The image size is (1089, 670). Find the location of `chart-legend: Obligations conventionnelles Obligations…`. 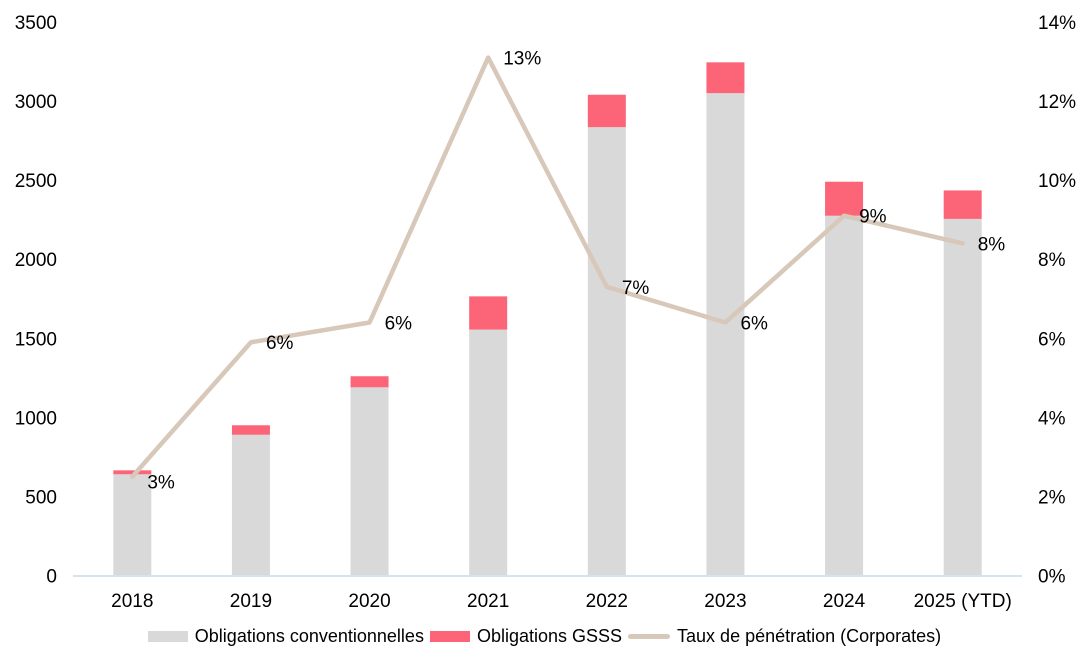

chart-legend: Obligations conventionnelles Obligations… is located at coordinates (544, 636).